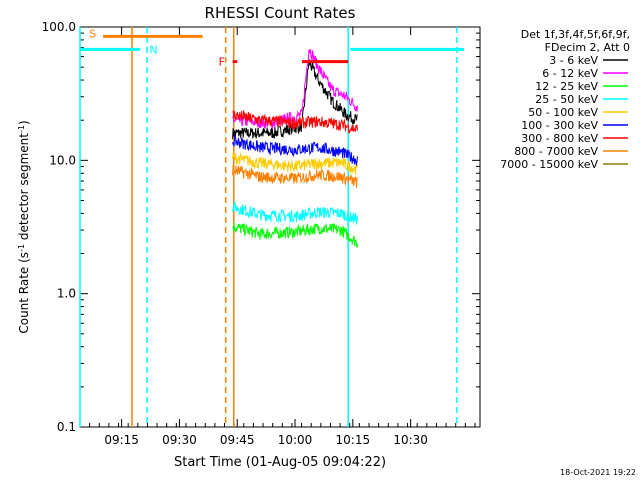  Describe the element at coordinates (280, 462) in the screenshot. I see `x-axis-label: Start Time (01-Aug-05 09:04:22)` at that location.